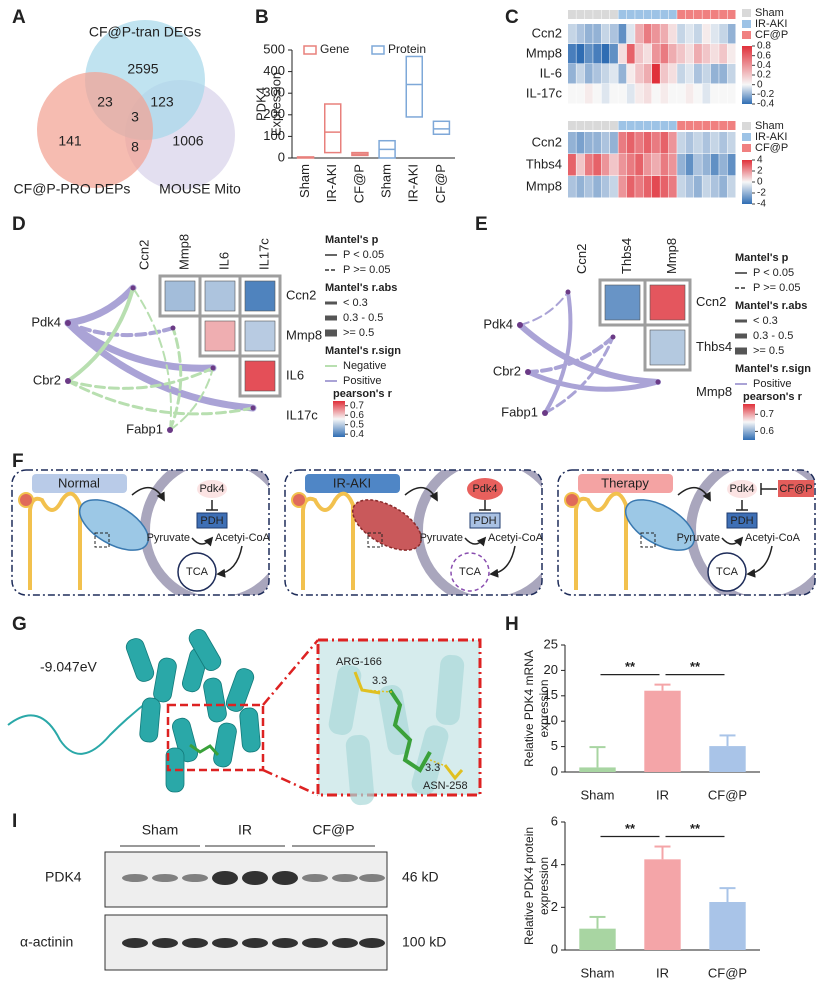  Describe the element at coordinates (554, 820) in the screenshot. I see `y-tick-label: 6` at that location.